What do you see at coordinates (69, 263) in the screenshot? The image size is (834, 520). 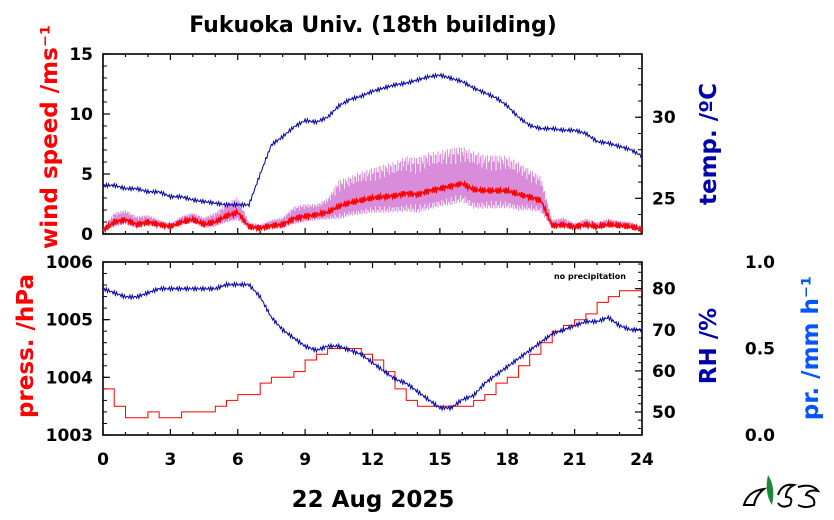 I see `left-tick-label: 1006` at bounding box center [69, 263].